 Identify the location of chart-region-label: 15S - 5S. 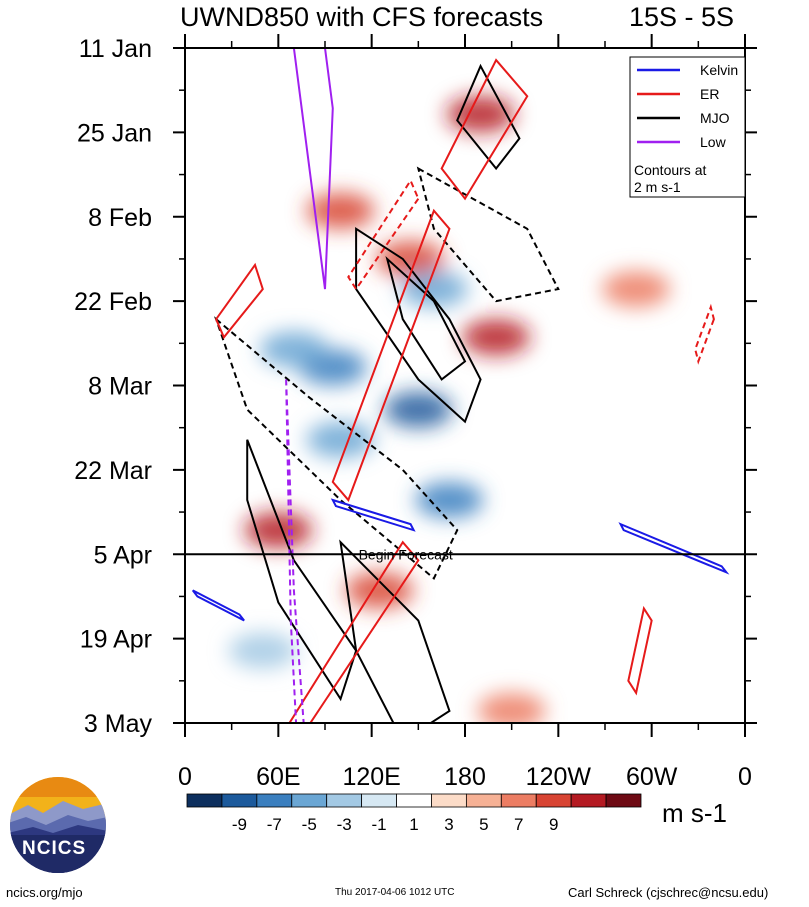
(682, 17).